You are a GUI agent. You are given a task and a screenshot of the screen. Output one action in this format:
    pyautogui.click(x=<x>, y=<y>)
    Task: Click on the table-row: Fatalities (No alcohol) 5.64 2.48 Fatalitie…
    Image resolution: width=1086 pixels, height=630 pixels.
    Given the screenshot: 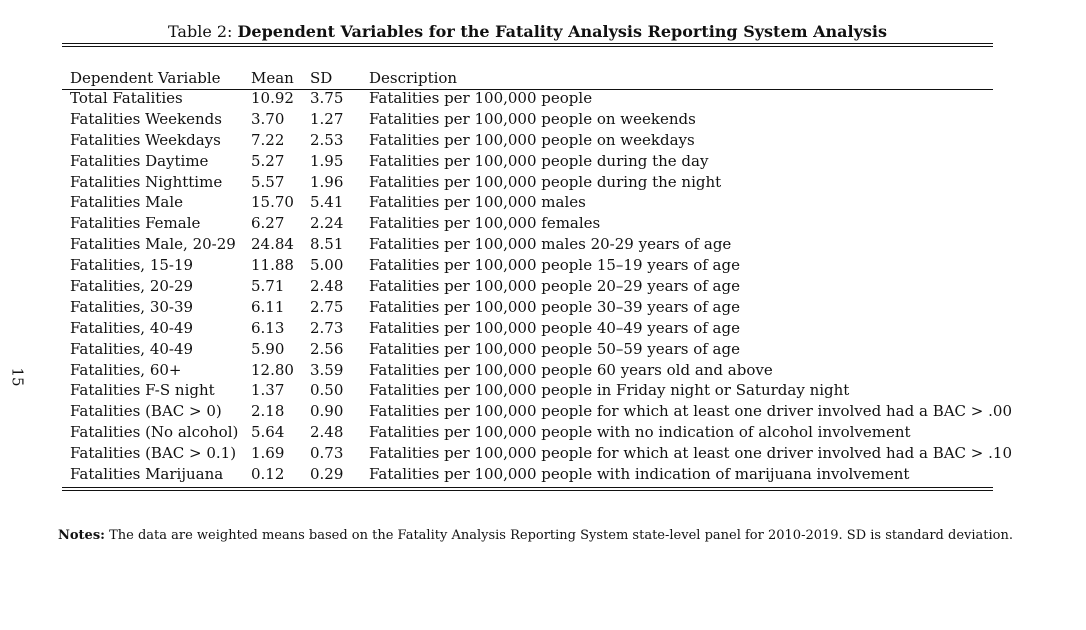 What is the action you would take?
    pyautogui.click(x=527, y=432)
    